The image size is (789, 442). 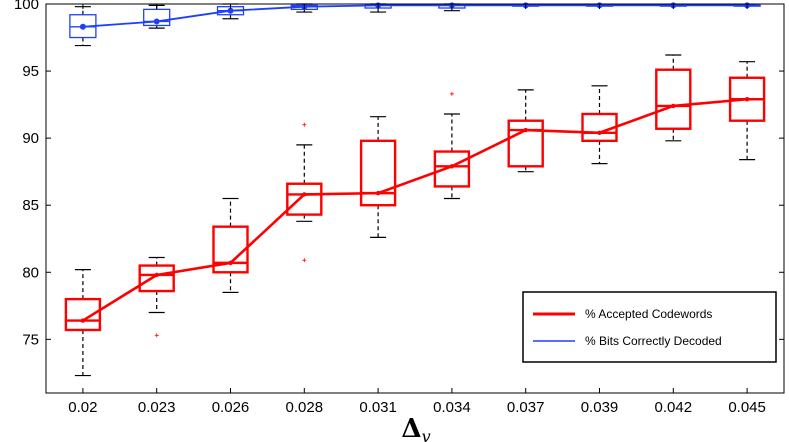 I want to click on x-axis-label-symbol: Δ, so click(x=411, y=428).